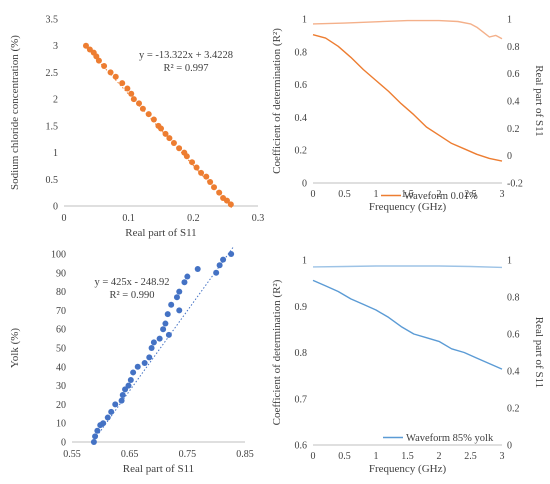 The width and height of the screenshot is (550, 484). I want to click on x-axis-title: Frequency (GHz), so click(408, 469).